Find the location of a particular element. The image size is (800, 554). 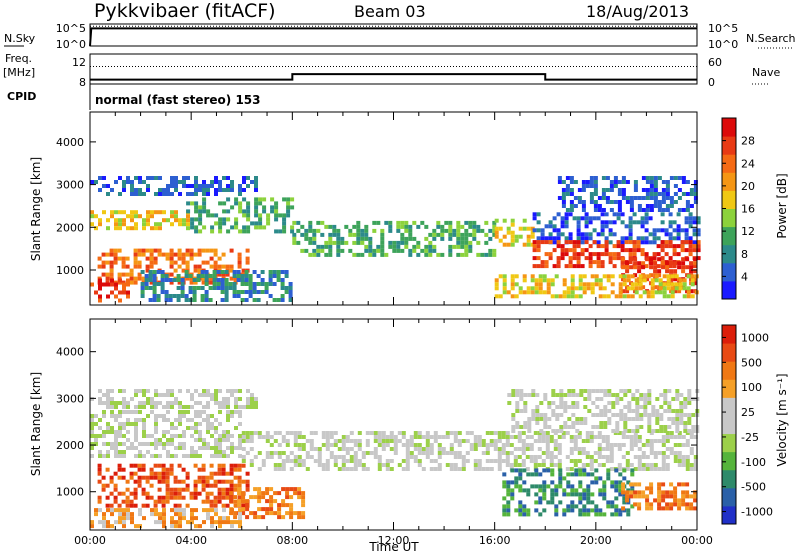

noise-left-tick-bottom: 10^0 is located at coordinates (71, 44).